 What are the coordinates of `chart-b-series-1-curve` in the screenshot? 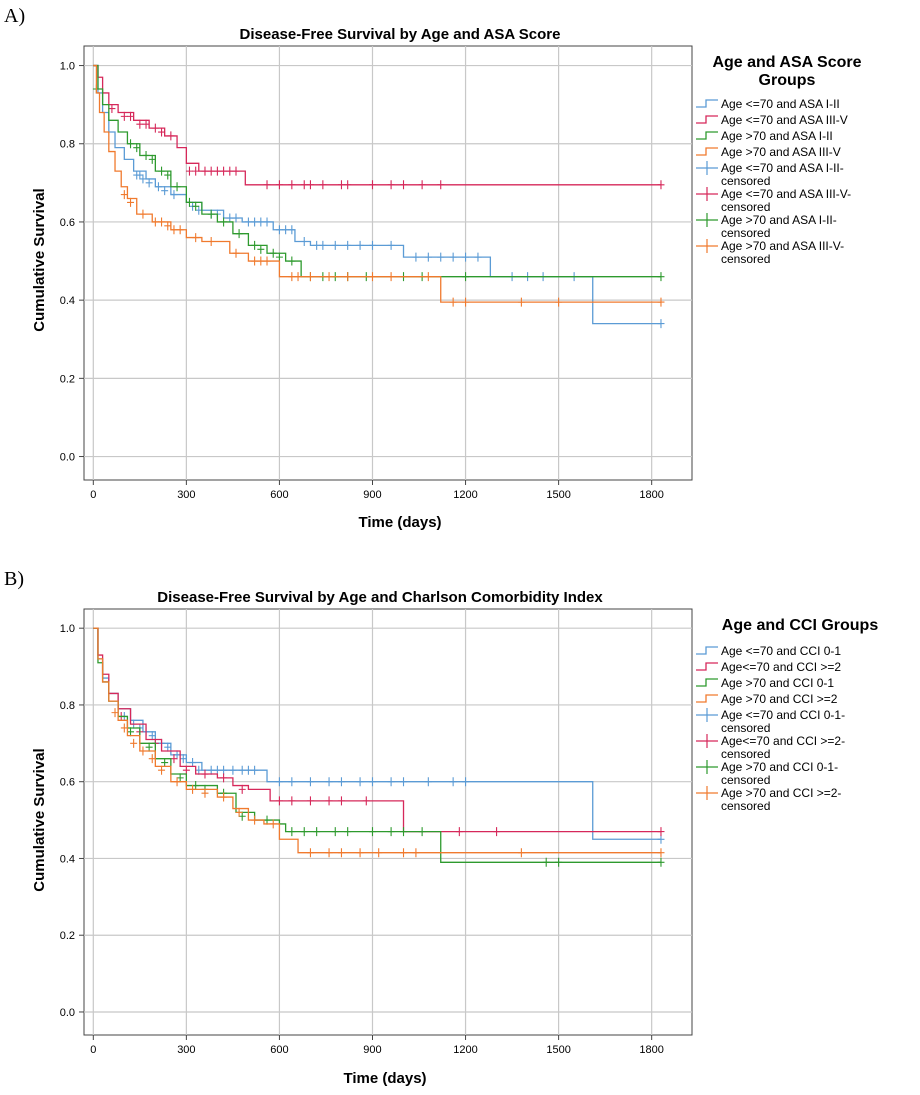 It's located at (377, 730).